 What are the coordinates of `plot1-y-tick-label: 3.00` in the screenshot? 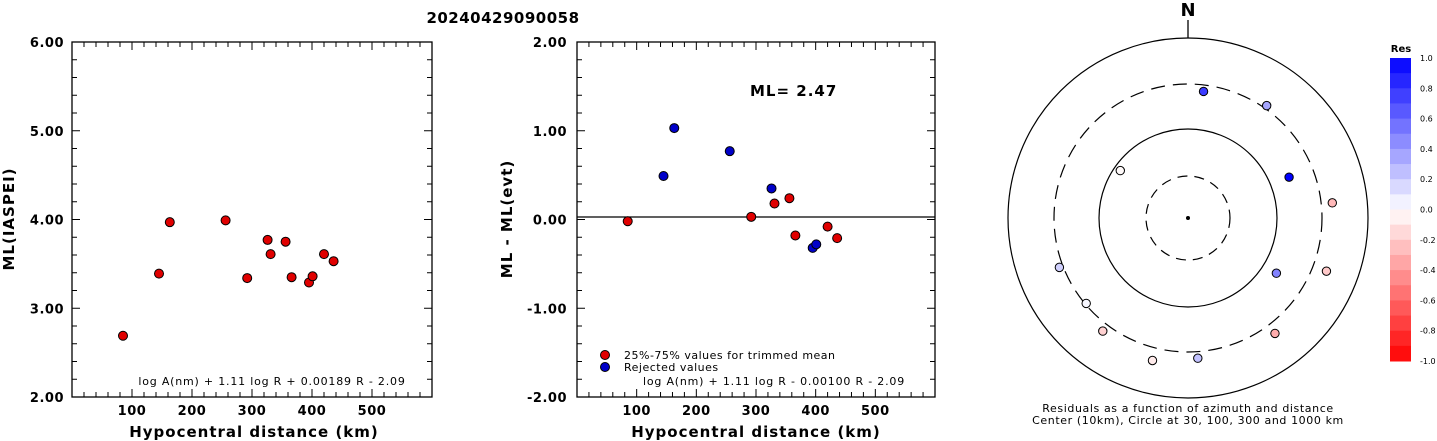 It's located at (47, 309).